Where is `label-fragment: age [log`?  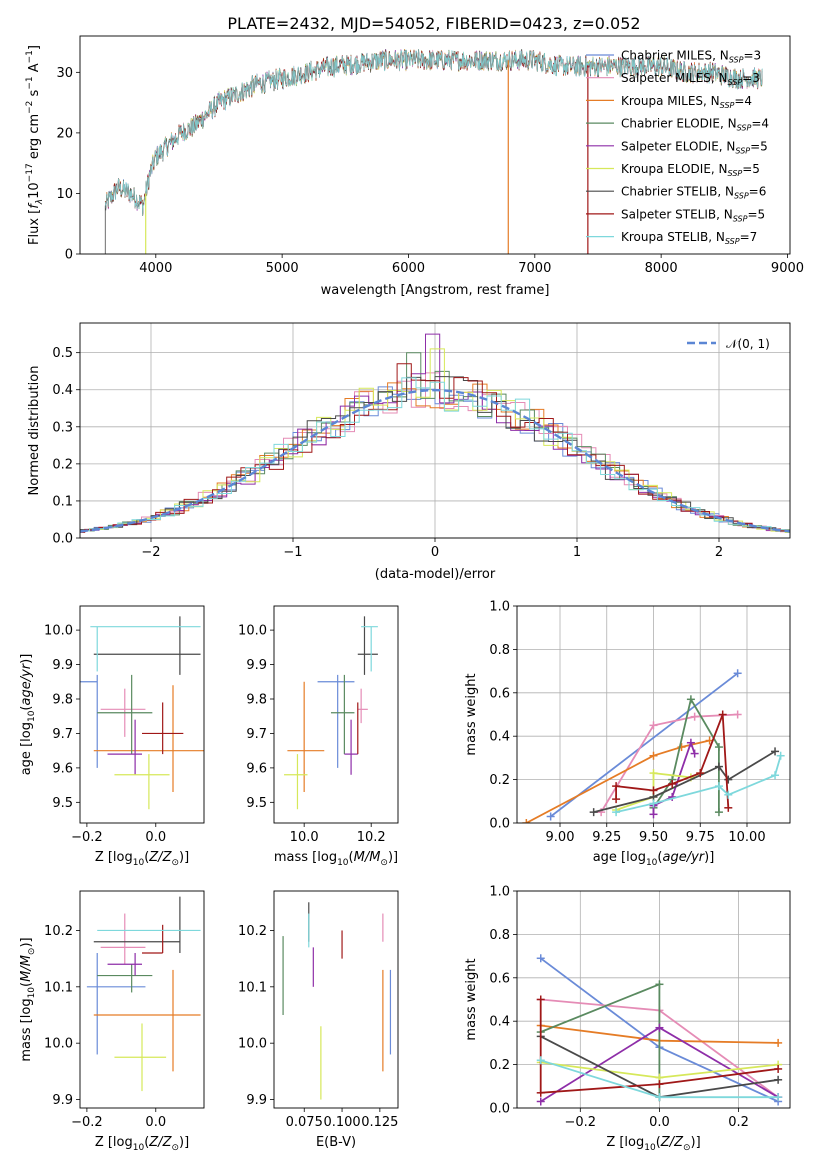
label-fragment: age [log is located at coordinates (26, 748).